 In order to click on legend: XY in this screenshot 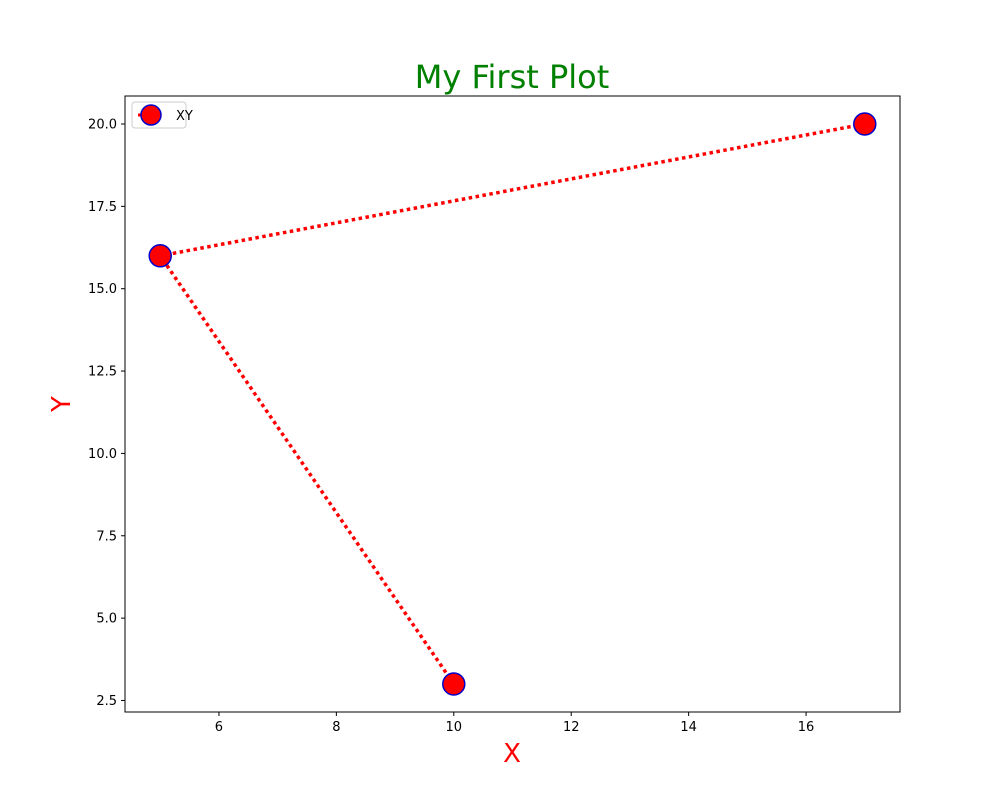, I will do `click(162, 115)`.